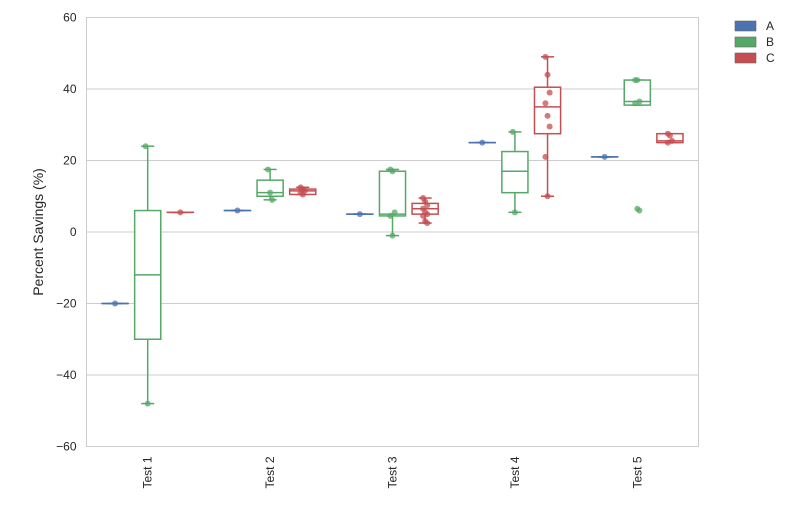 Image resolution: width=787 pixels, height=513 pixels. Describe the element at coordinates (70, 161) in the screenshot. I see `y-tick-label: 20` at that location.